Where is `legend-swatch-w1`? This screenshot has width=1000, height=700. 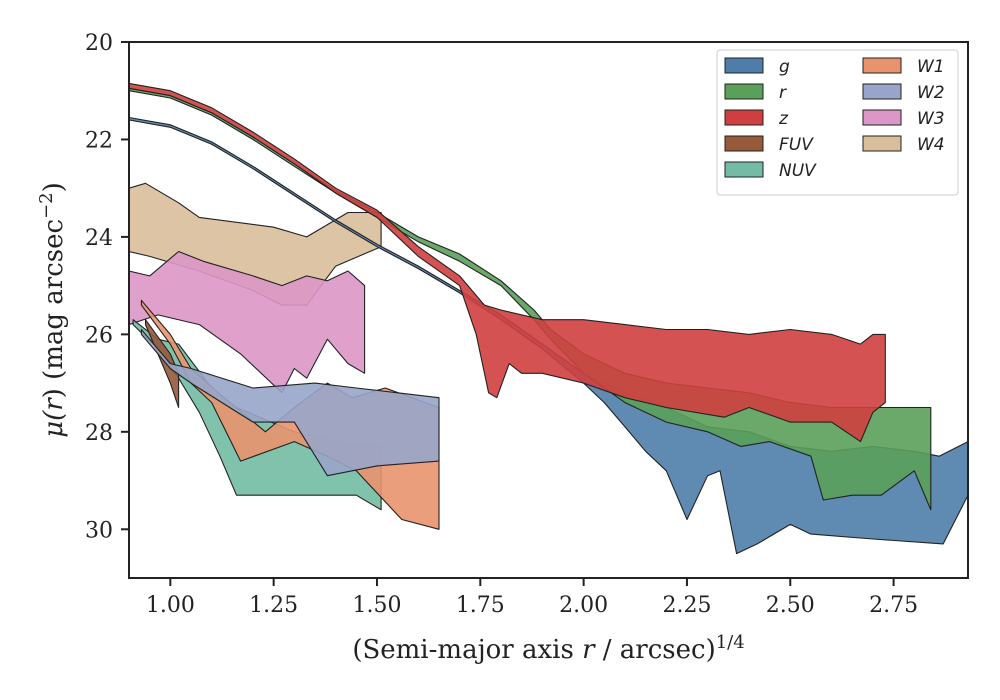 legend-swatch-w1 is located at coordinates (882, 65).